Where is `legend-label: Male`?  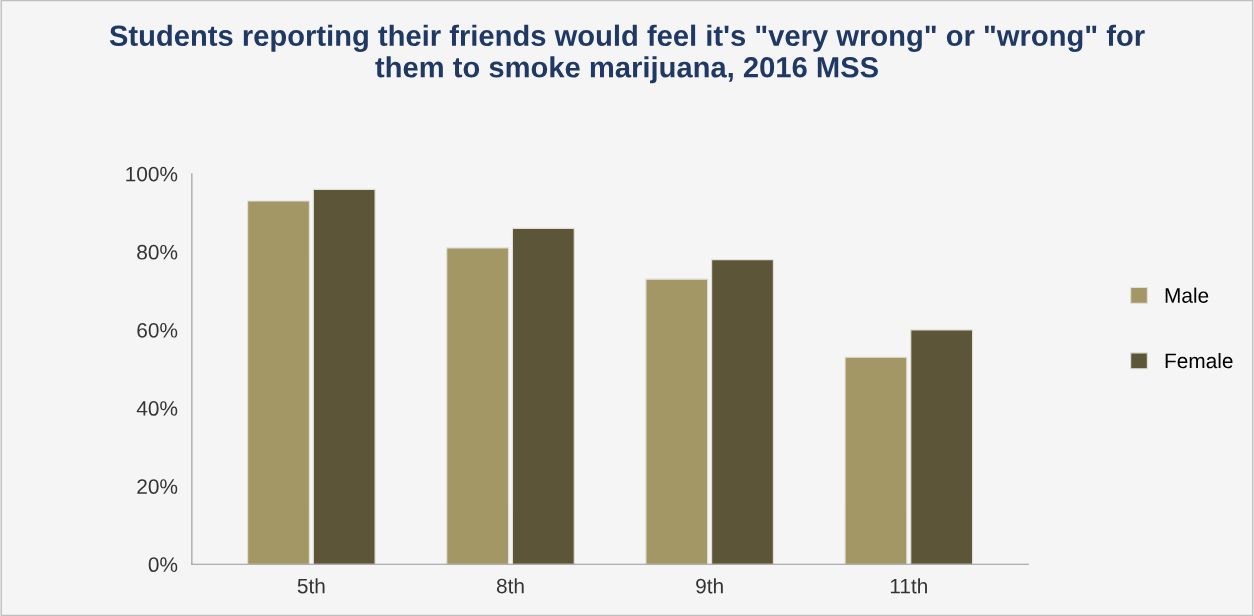
legend-label: Male is located at coordinates (1187, 295).